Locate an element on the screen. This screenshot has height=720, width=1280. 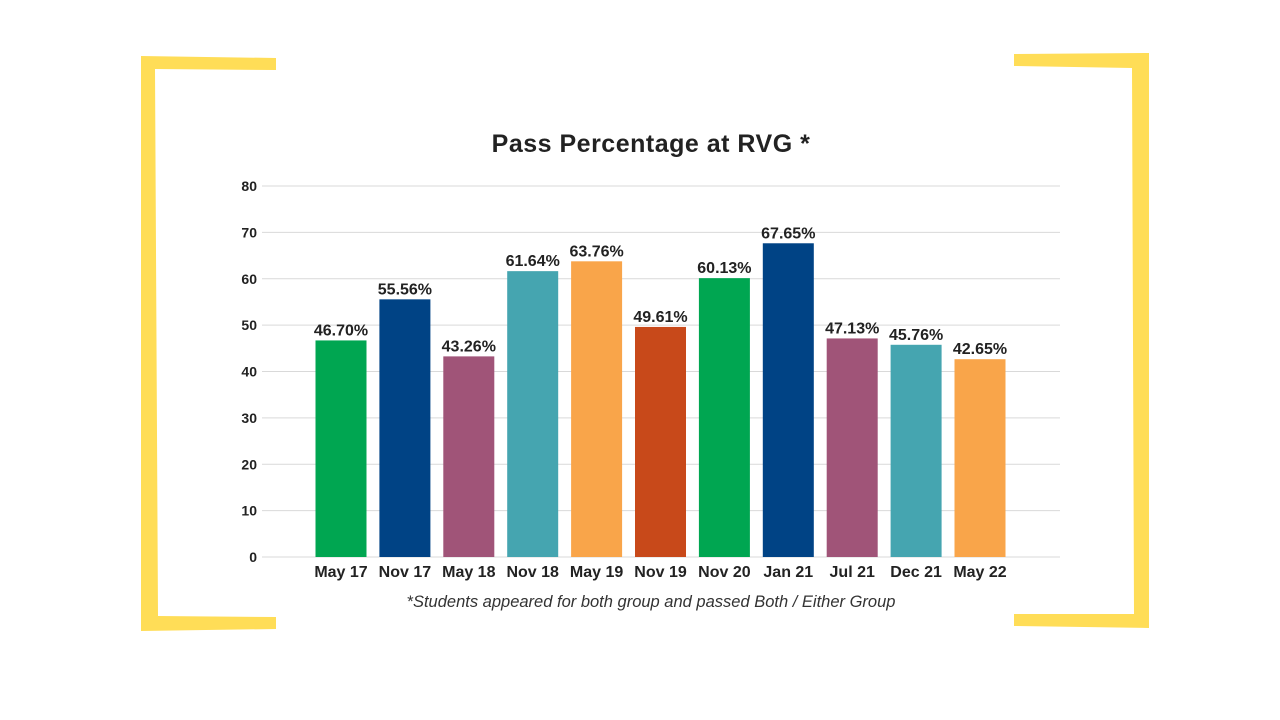
data-label: 63.76% is located at coordinates (596, 251).